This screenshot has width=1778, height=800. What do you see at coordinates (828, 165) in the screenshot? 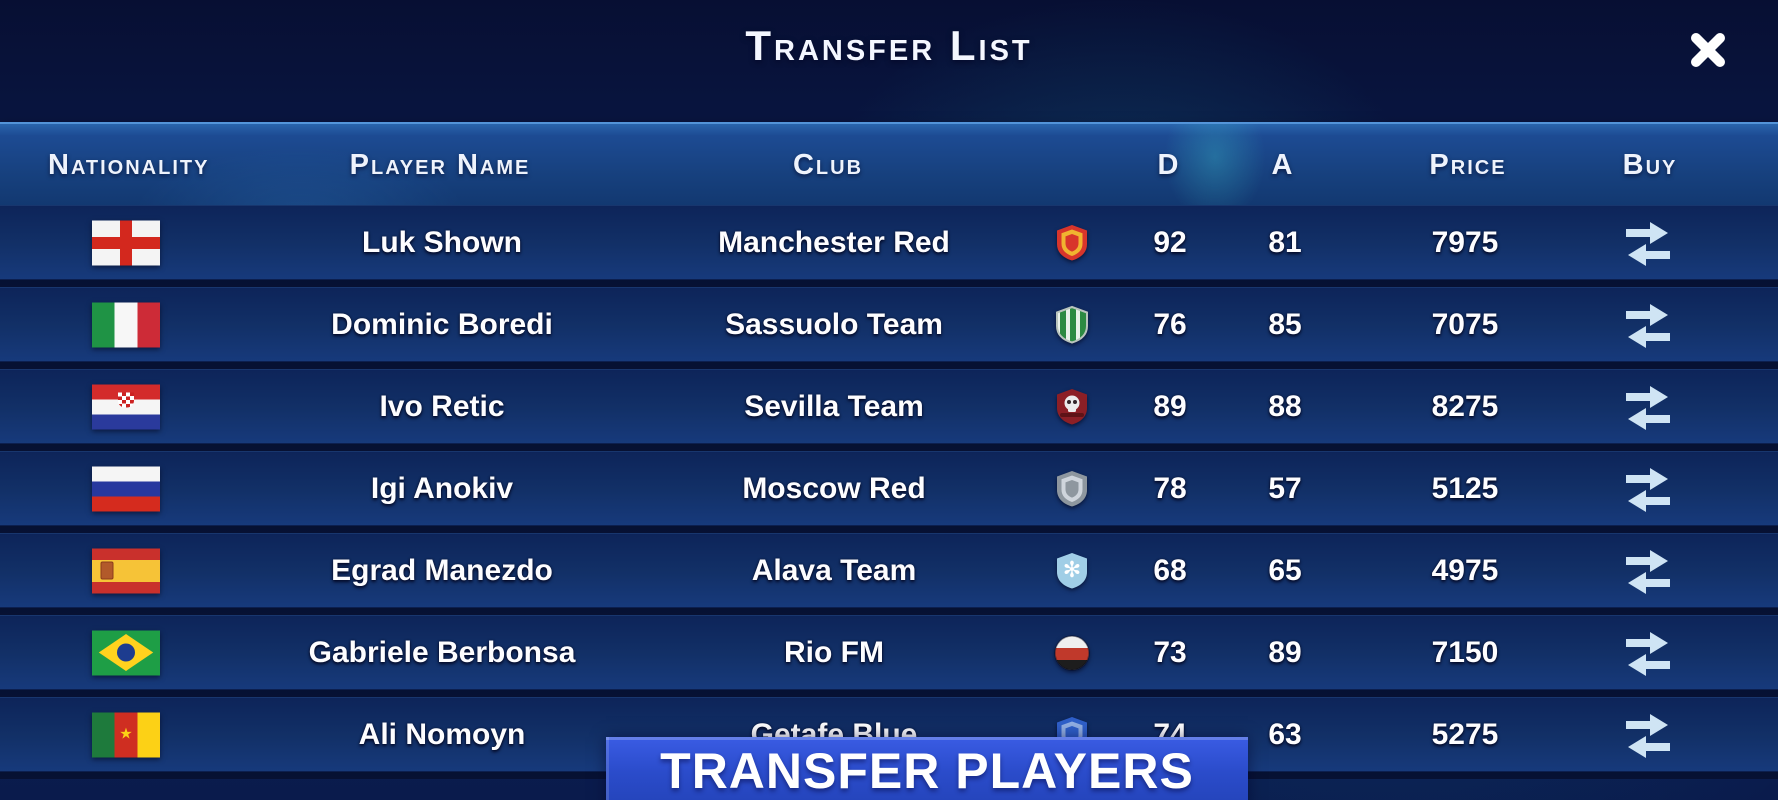
I see `column-header-club: Club` at bounding box center [828, 165].